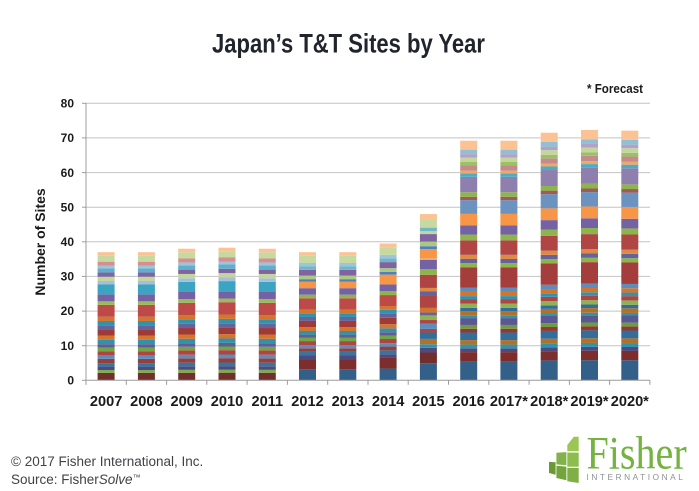 This screenshot has height=491, width=699. What do you see at coordinates (68, 277) in the screenshot?
I see `svg-text: 30` at bounding box center [68, 277].